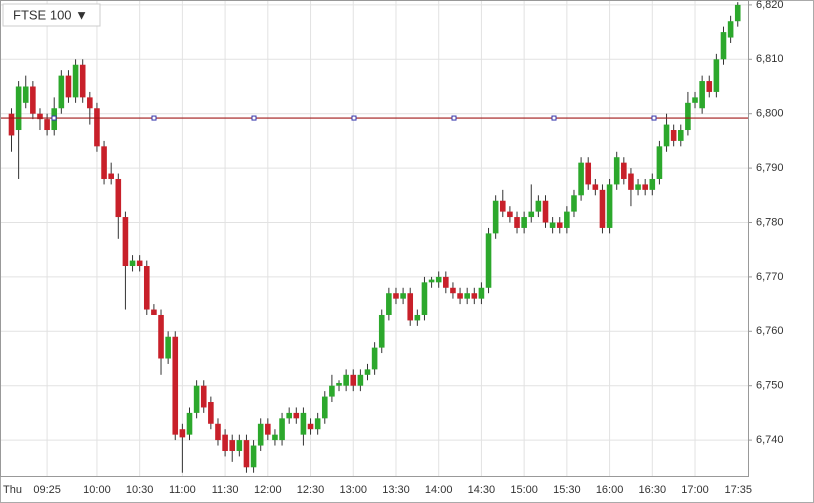 This screenshot has height=503, width=814. What do you see at coordinates (738, 490) in the screenshot?
I see `x-tick-label: 17:35` at bounding box center [738, 490].